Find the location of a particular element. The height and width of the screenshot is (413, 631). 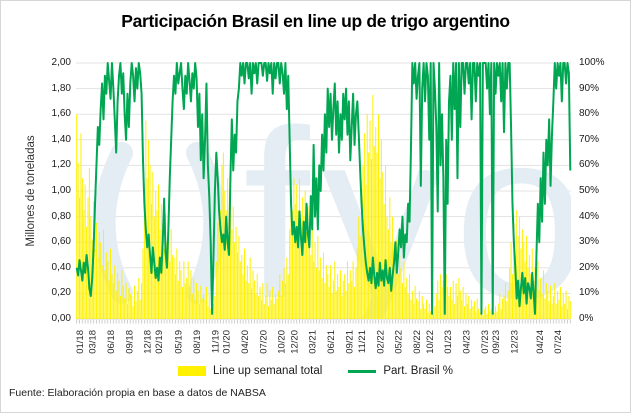

x-axis-label: 02/19 is located at coordinates (159, 342).